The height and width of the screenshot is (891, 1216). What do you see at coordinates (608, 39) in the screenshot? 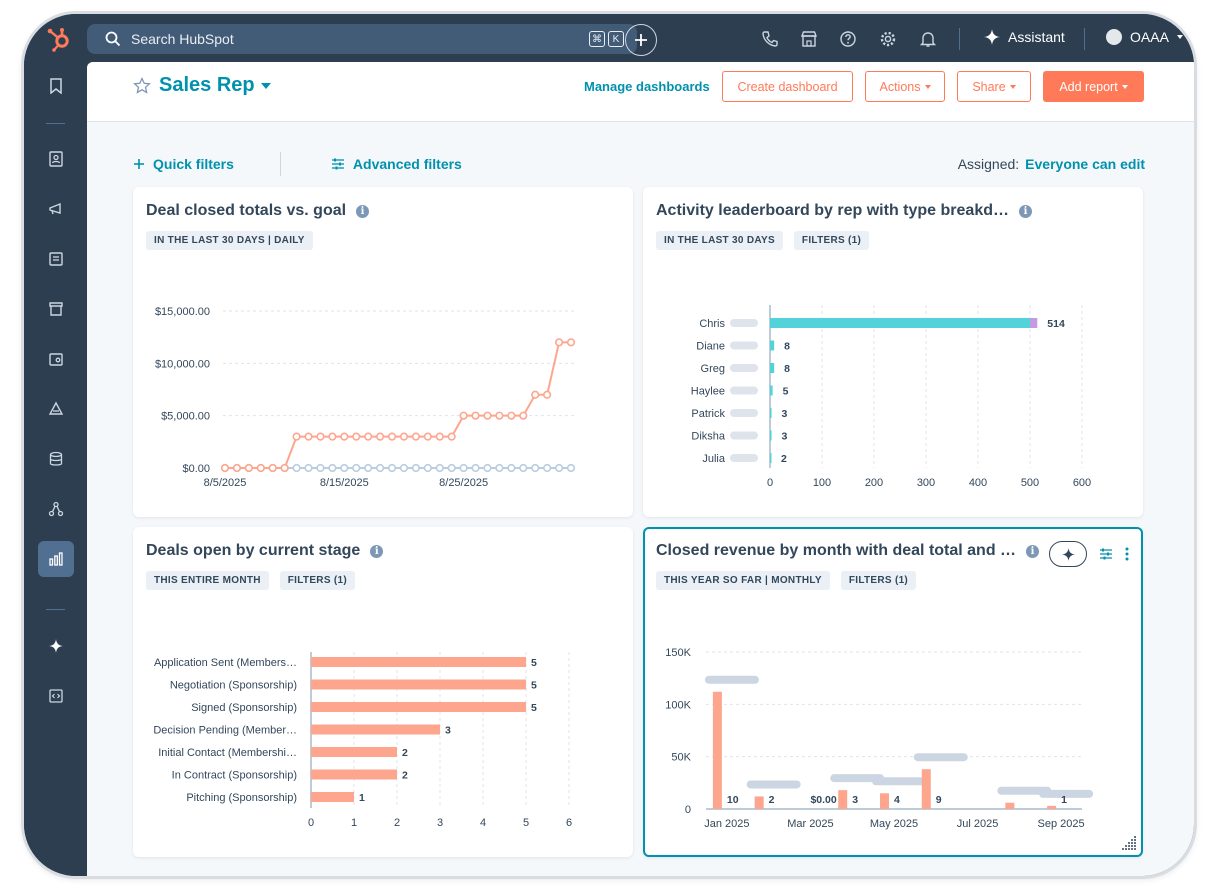
I see `search-shortcut: ⌘ K` at bounding box center [608, 39].